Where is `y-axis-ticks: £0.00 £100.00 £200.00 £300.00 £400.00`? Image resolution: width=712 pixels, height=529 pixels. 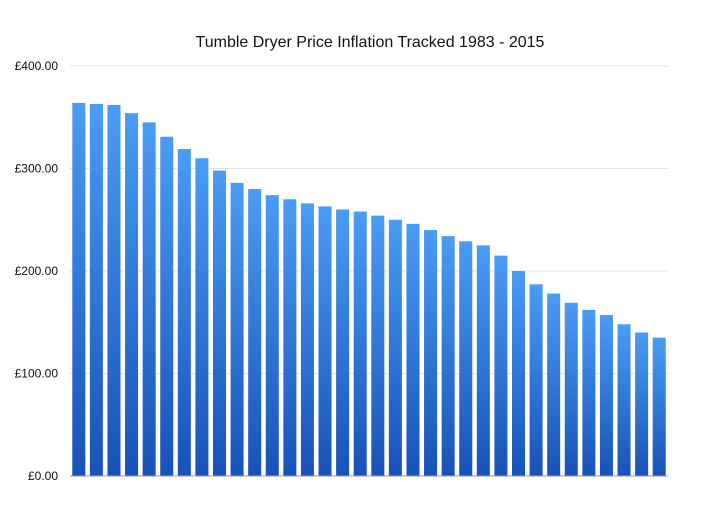
y-axis-ticks: £0.00 £100.00 £200.00 £300.00 £400.00 is located at coordinates (37, 271).